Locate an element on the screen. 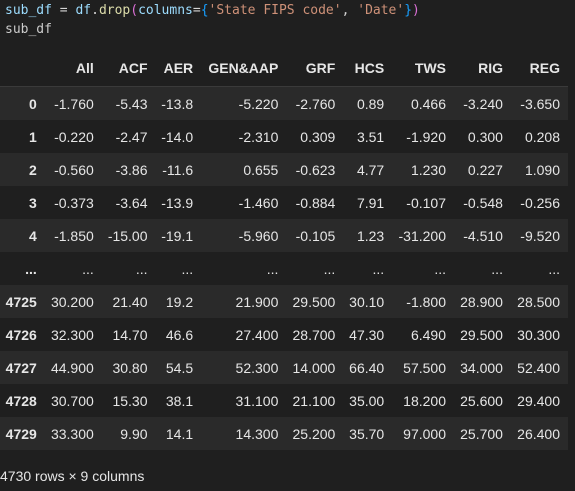 This screenshot has height=491, width=575. table-cell: 14.70 is located at coordinates (130, 334).